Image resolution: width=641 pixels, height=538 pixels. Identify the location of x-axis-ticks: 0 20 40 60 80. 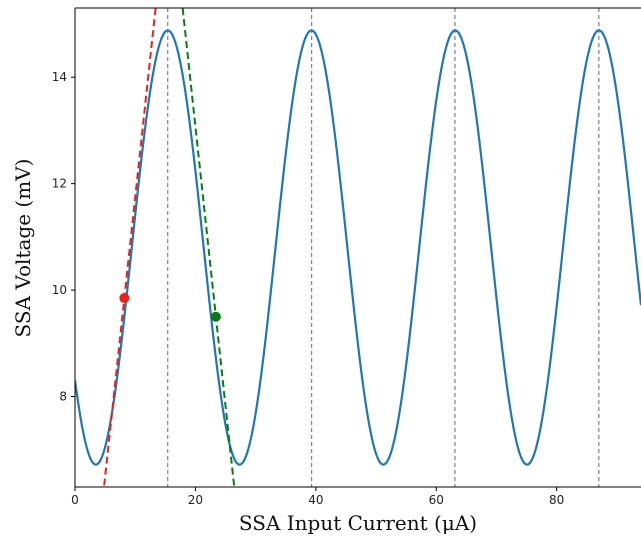
(317, 497).